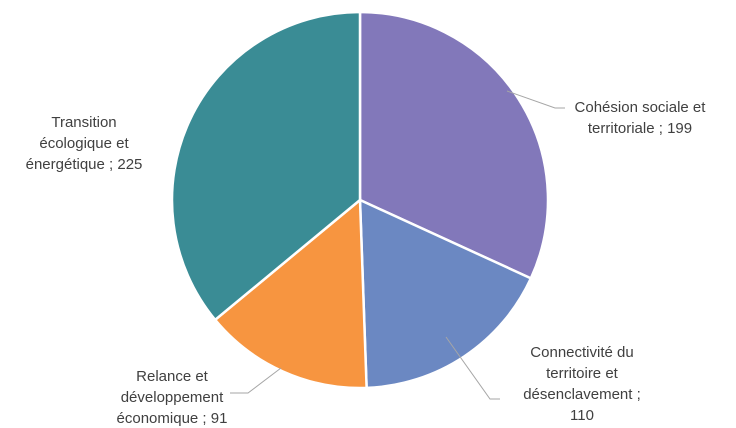 This screenshot has height=428, width=736. What do you see at coordinates (445, 294) in the screenshot?
I see `pie-slice-connectivite-du-territoire-et-desenclavement` at bounding box center [445, 294].